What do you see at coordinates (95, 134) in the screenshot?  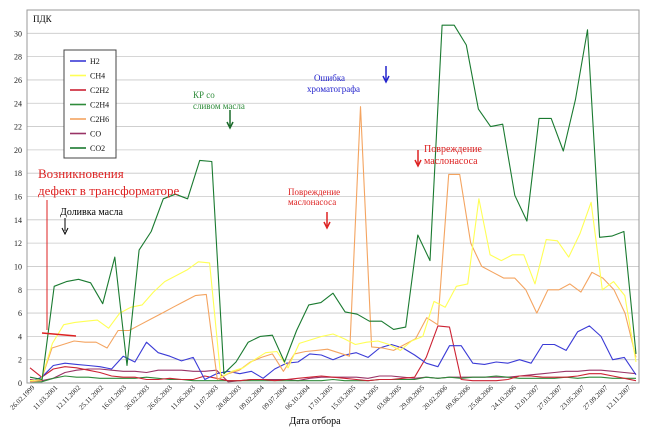 I see `legend-label-co: CO` at bounding box center [95, 134].